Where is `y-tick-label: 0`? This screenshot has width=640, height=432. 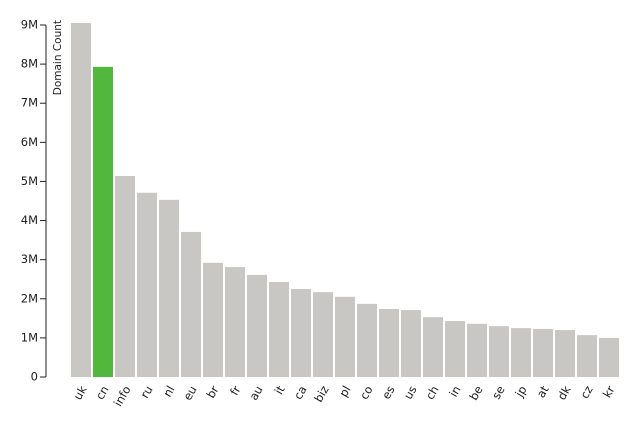
y-tick-label: 0 is located at coordinates (34, 377).